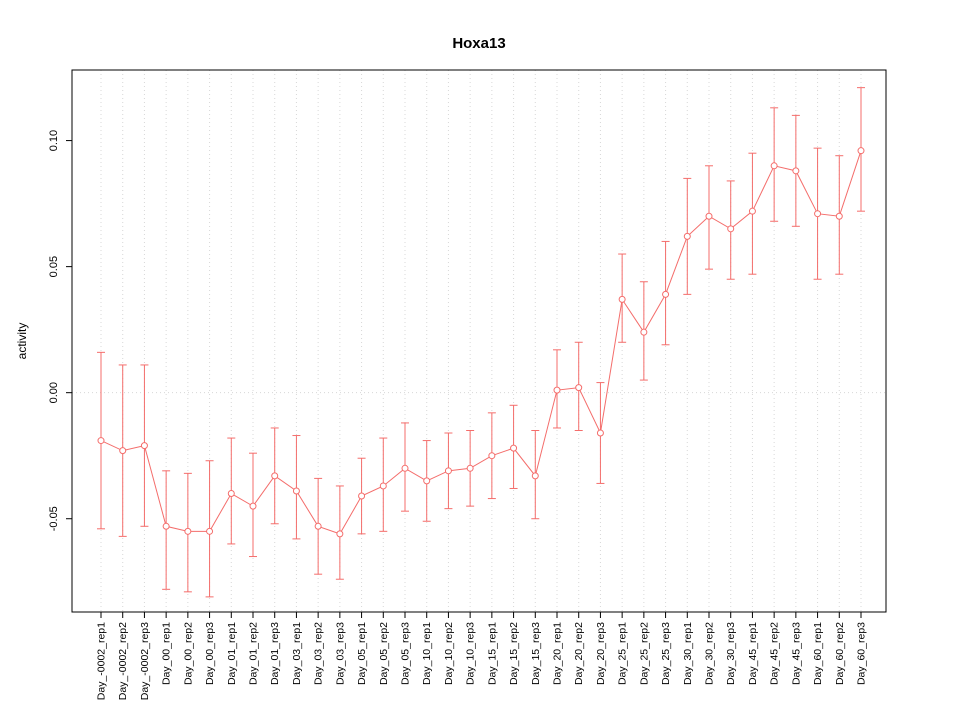  Describe the element at coordinates (54, 140) in the screenshot. I see `y-tick-label: 0.10` at that location.